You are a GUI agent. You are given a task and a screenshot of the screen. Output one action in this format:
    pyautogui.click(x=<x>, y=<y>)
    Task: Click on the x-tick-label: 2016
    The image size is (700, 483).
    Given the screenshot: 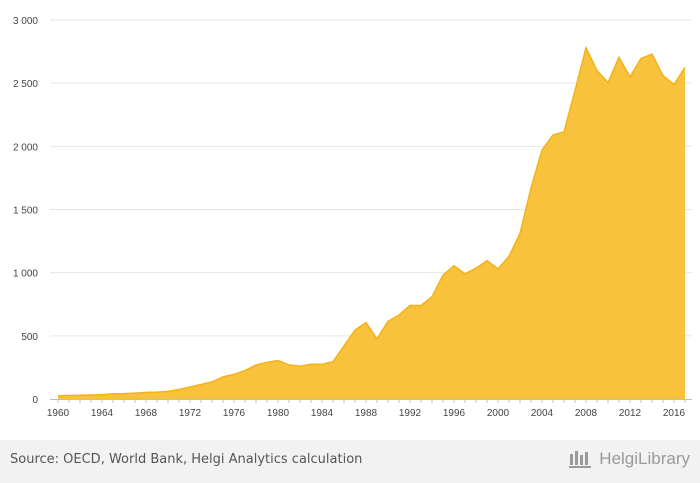 What is the action you would take?
    pyautogui.click(x=674, y=413)
    